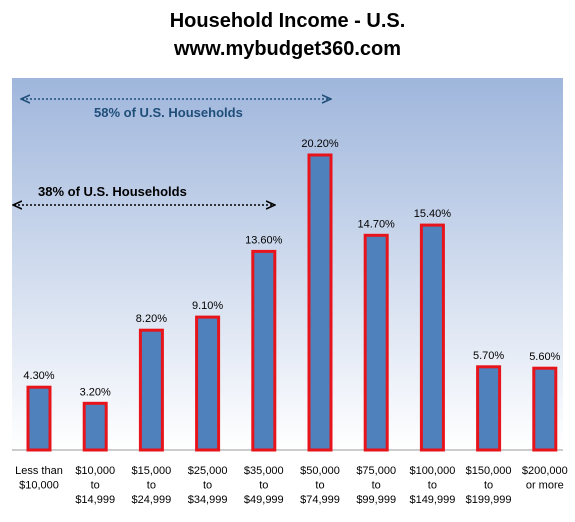 This screenshot has width=575, height=522. I want to click on value-label-8: 5.70%, so click(488, 356).